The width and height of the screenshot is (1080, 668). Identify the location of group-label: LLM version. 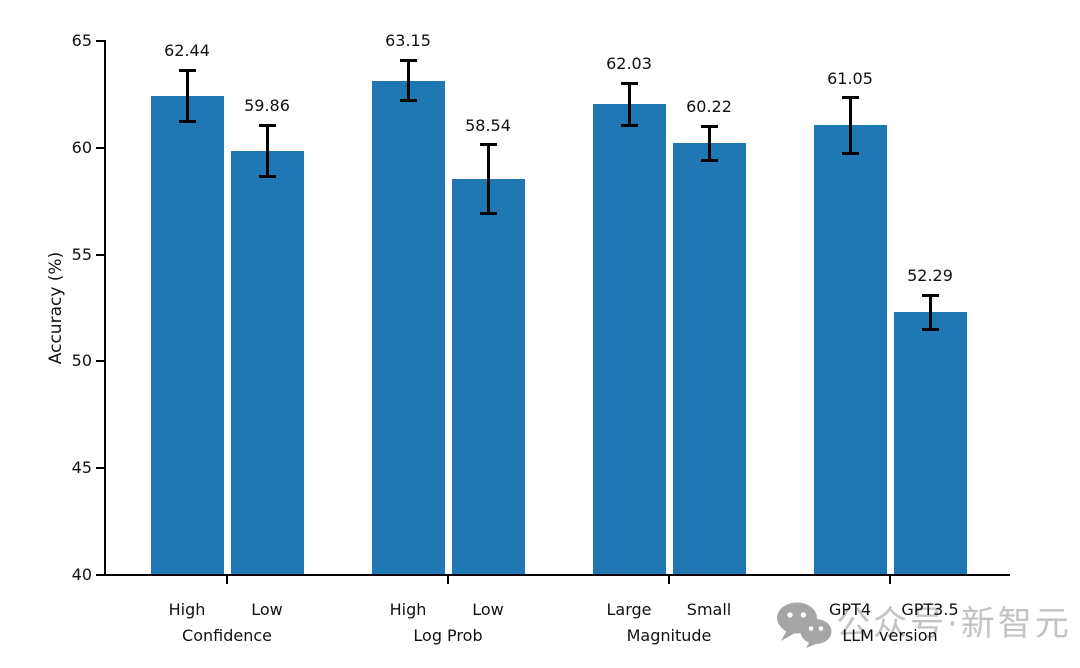
(890, 635).